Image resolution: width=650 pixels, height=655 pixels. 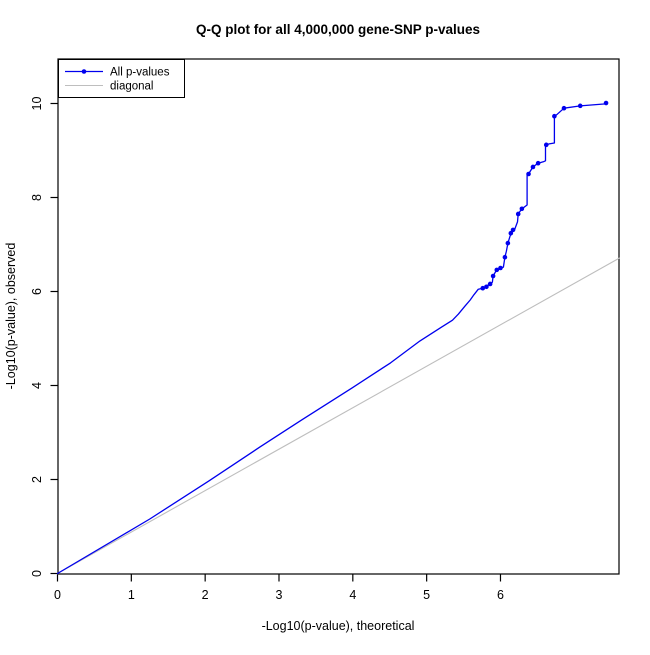 What do you see at coordinates (131, 595) in the screenshot?
I see `x-tick-label: 1` at bounding box center [131, 595].